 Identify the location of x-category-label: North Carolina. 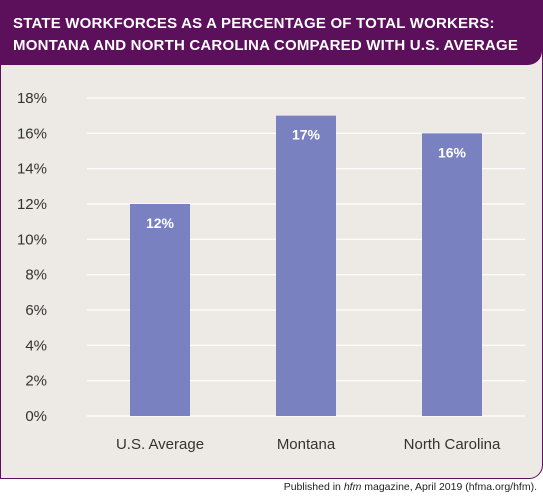
(452, 444).